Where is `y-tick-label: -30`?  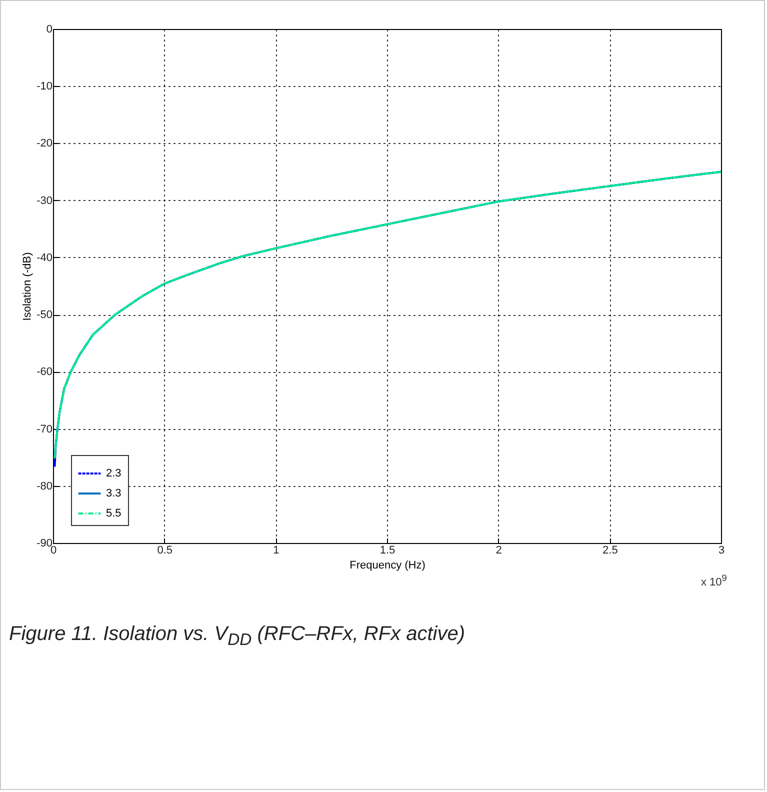
y-tick-label: -30 is located at coordinates (44, 200).